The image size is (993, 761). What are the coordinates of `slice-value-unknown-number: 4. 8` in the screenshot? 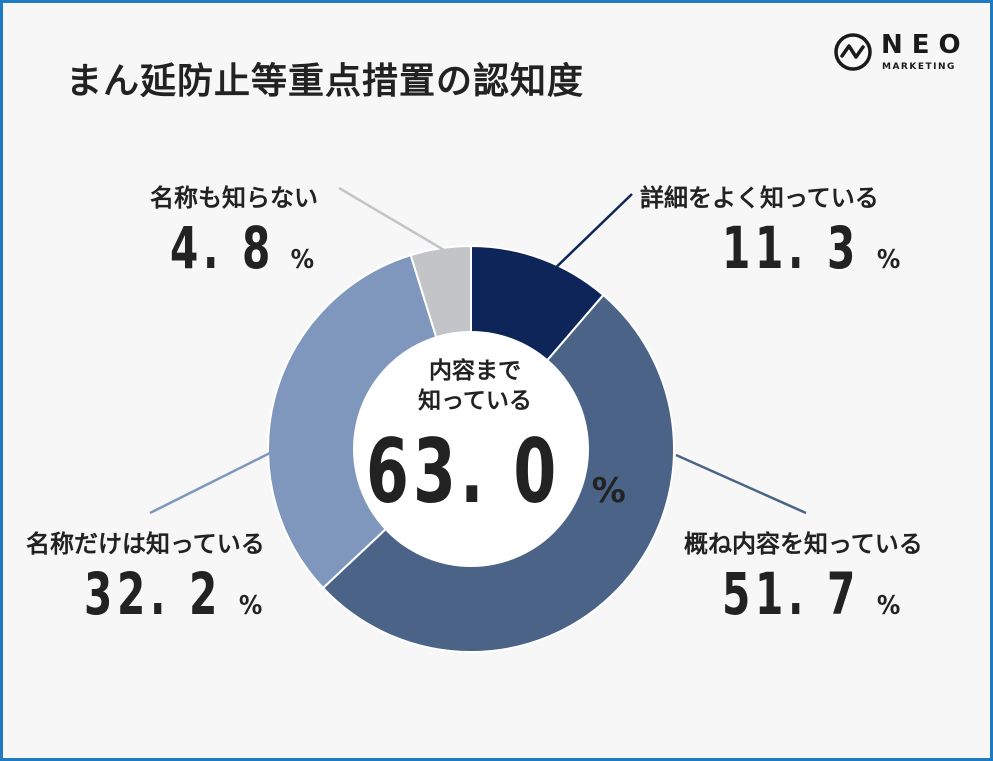 It's located at (222, 248).